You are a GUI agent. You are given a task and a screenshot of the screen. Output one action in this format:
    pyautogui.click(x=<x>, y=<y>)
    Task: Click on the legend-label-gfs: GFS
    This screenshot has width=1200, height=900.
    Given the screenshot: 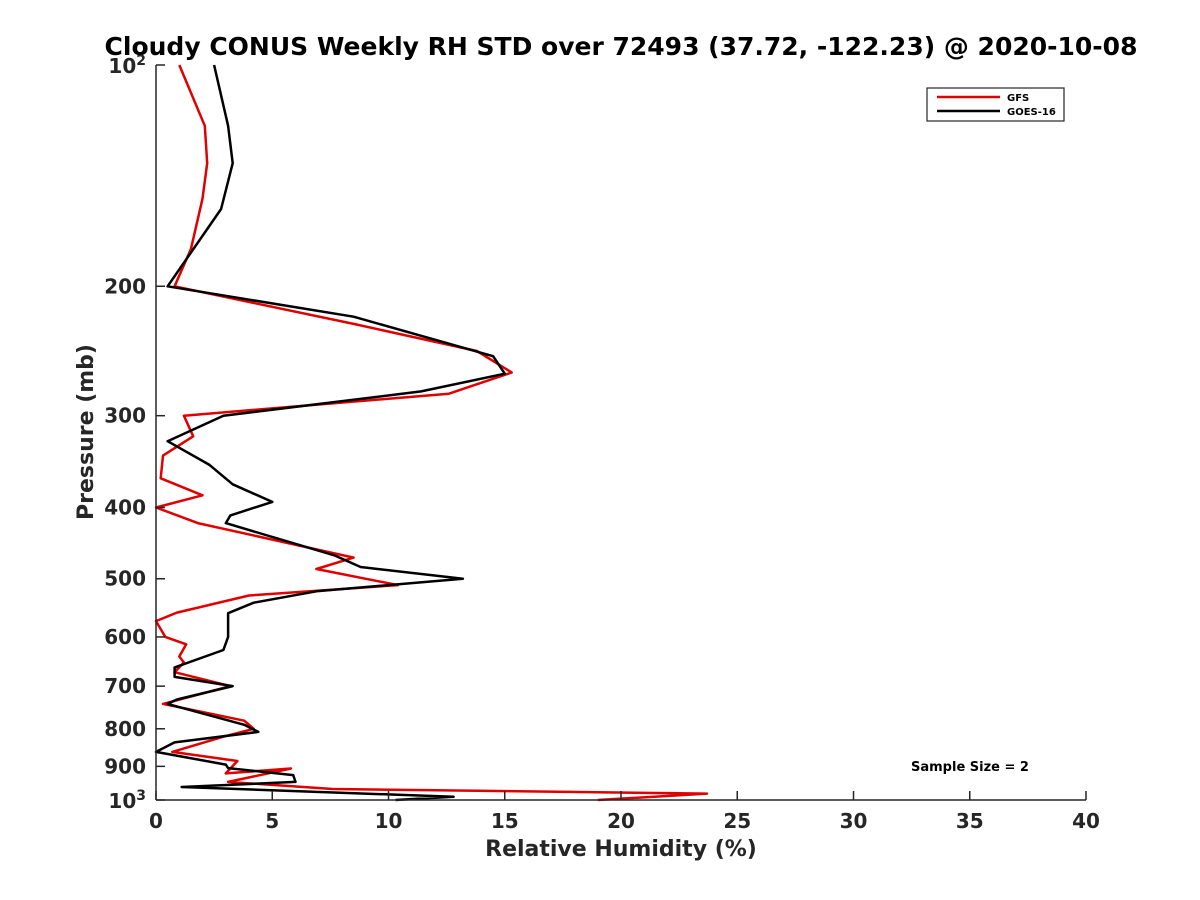 What is the action you would take?
    pyautogui.click(x=1018, y=98)
    